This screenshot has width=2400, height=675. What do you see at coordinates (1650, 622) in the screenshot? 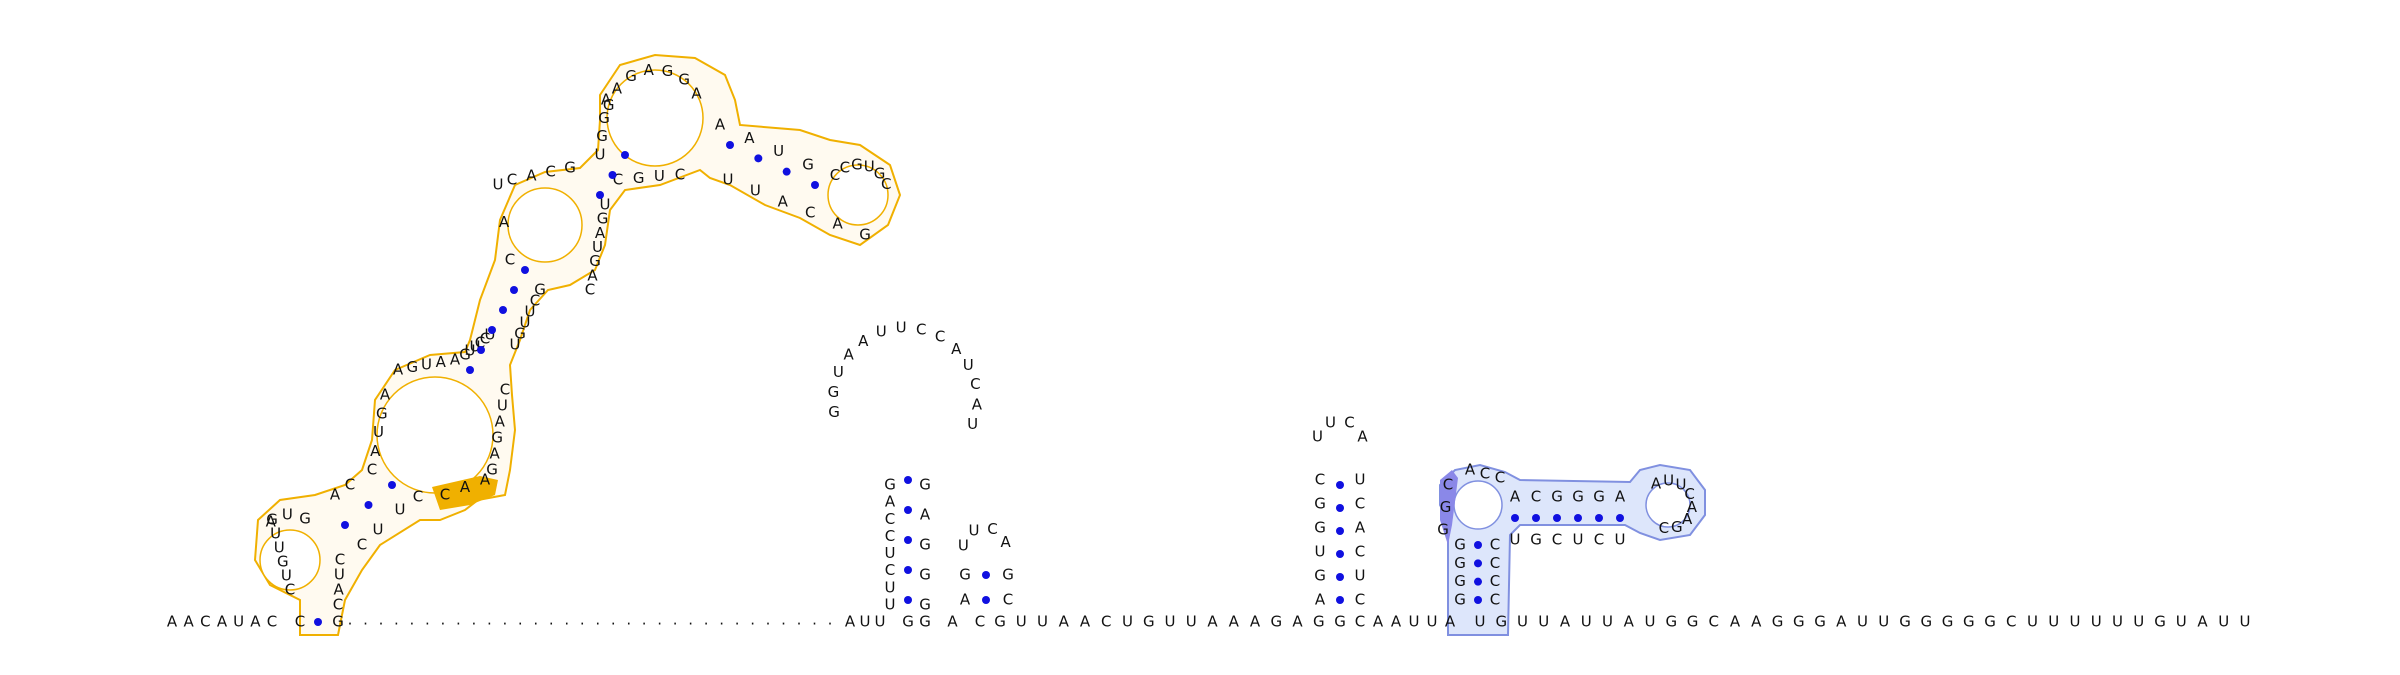
I see `nucleotide-tail_right-8: U` at bounding box center [1650, 622].